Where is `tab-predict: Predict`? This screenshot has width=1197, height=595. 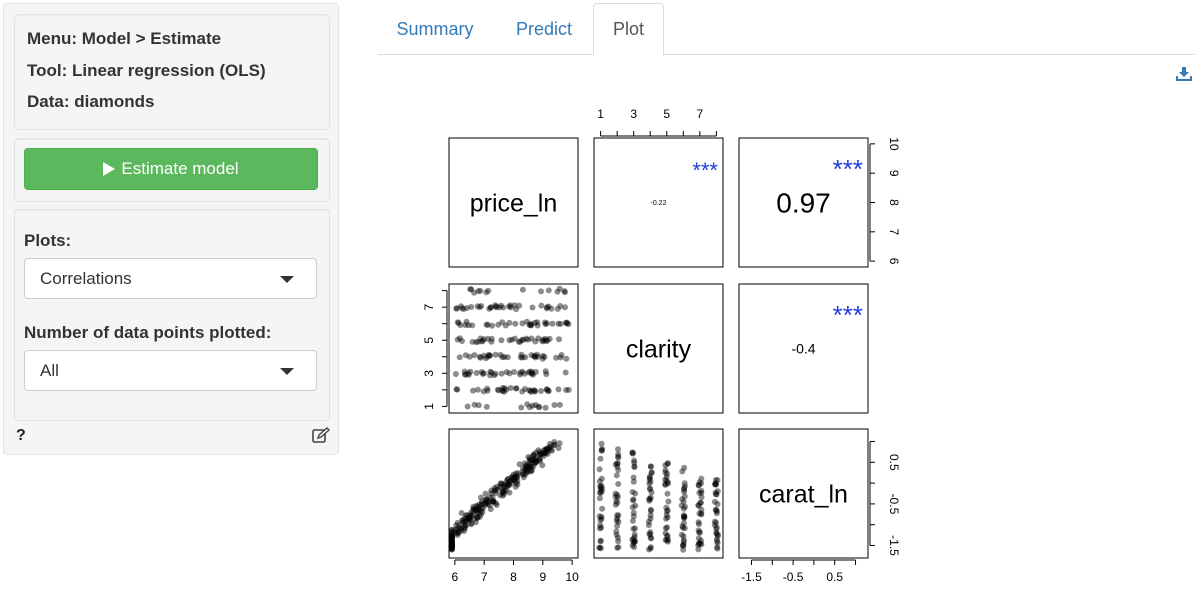 tab-predict: Predict is located at coordinates (544, 28).